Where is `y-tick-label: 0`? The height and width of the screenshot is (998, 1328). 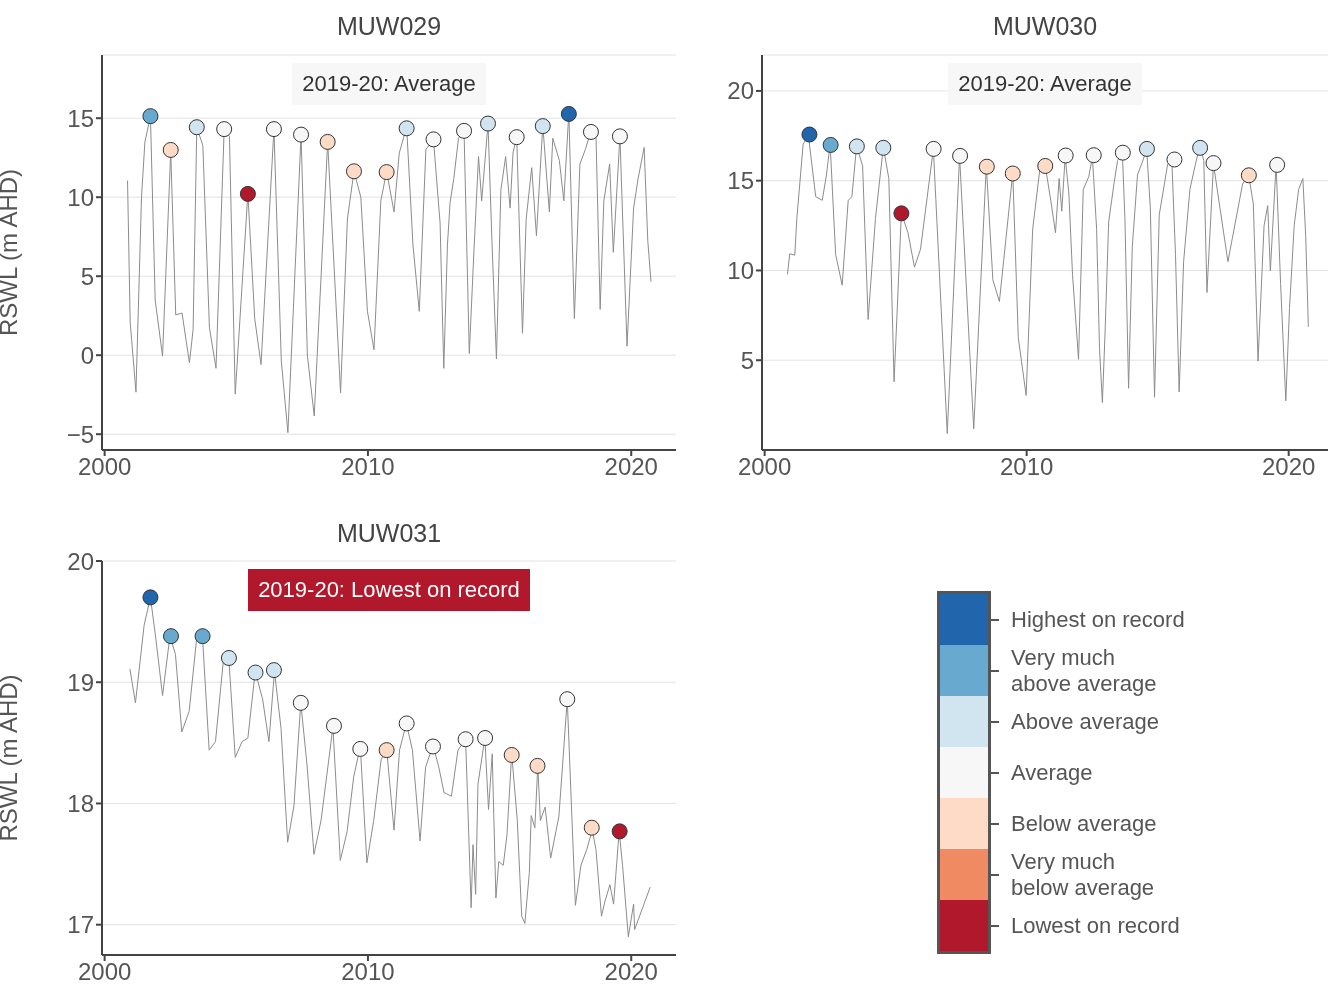
y-tick-label: 0 is located at coordinates (87, 355).